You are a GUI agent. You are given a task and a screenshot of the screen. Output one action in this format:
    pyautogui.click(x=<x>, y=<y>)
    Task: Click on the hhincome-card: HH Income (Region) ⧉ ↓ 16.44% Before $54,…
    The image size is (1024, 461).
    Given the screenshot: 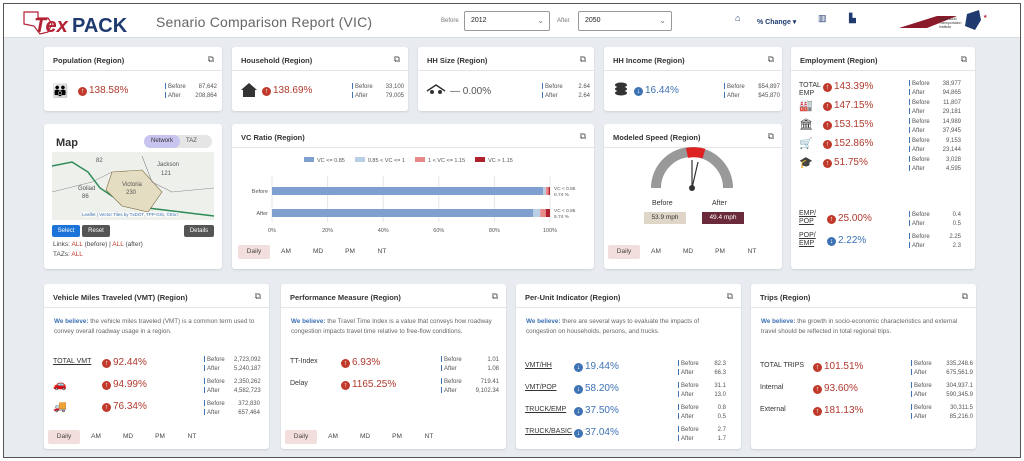 What is the action you would take?
    pyautogui.click(x=693, y=79)
    